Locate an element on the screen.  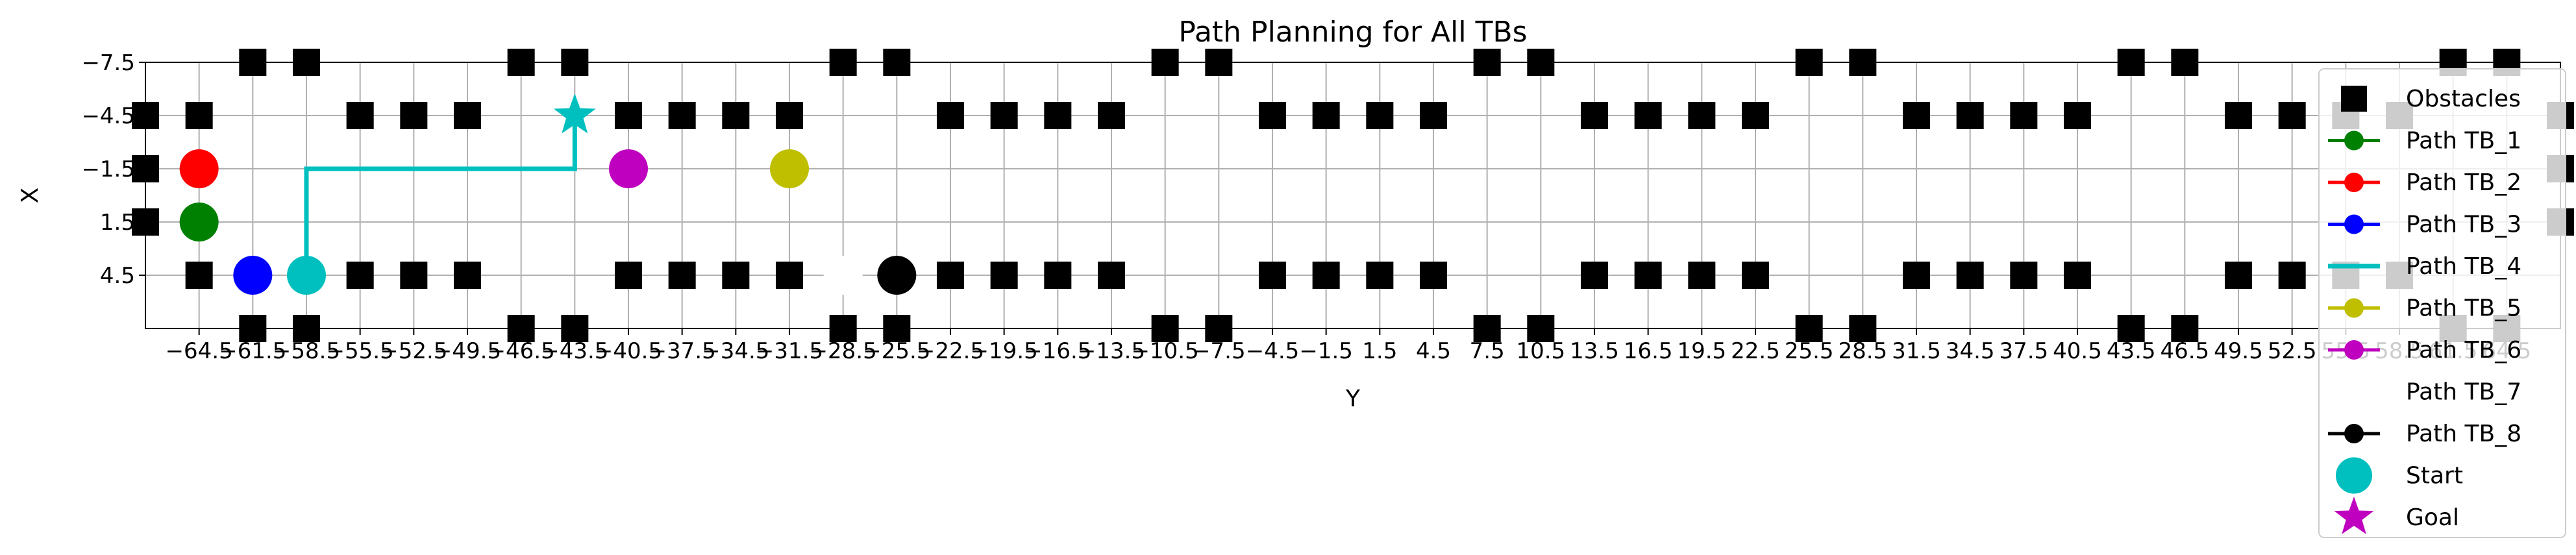
x-tick-label: 1.5 is located at coordinates (1379, 351).